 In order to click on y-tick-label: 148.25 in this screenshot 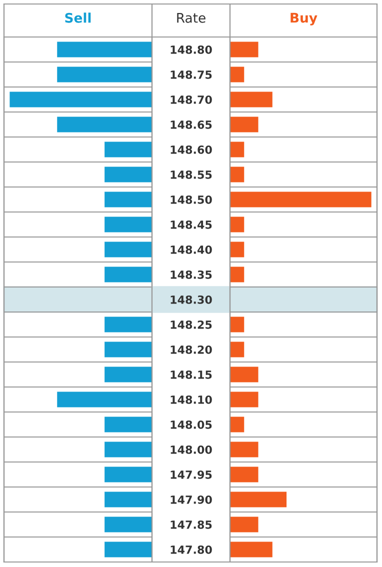, I will do `click(191, 324)`.